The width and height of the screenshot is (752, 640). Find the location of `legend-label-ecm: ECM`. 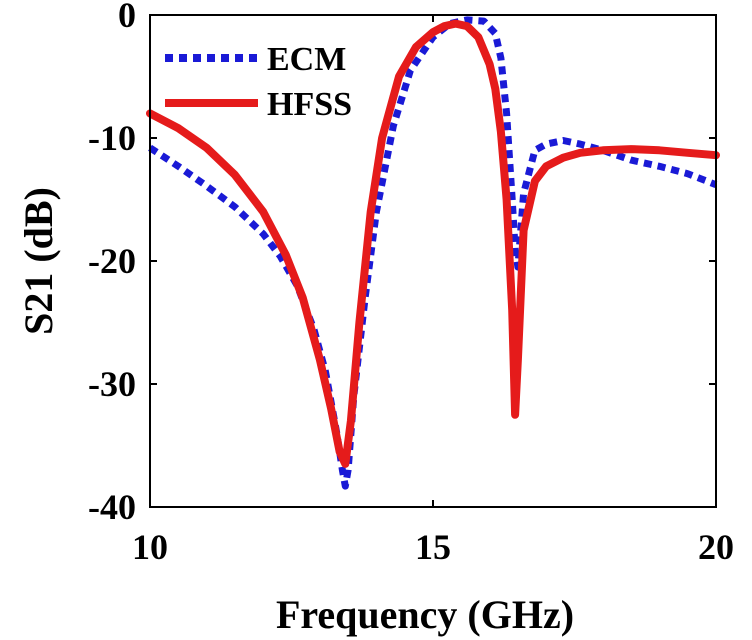

legend-label-ecm: ECM is located at coordinates (306, 59).